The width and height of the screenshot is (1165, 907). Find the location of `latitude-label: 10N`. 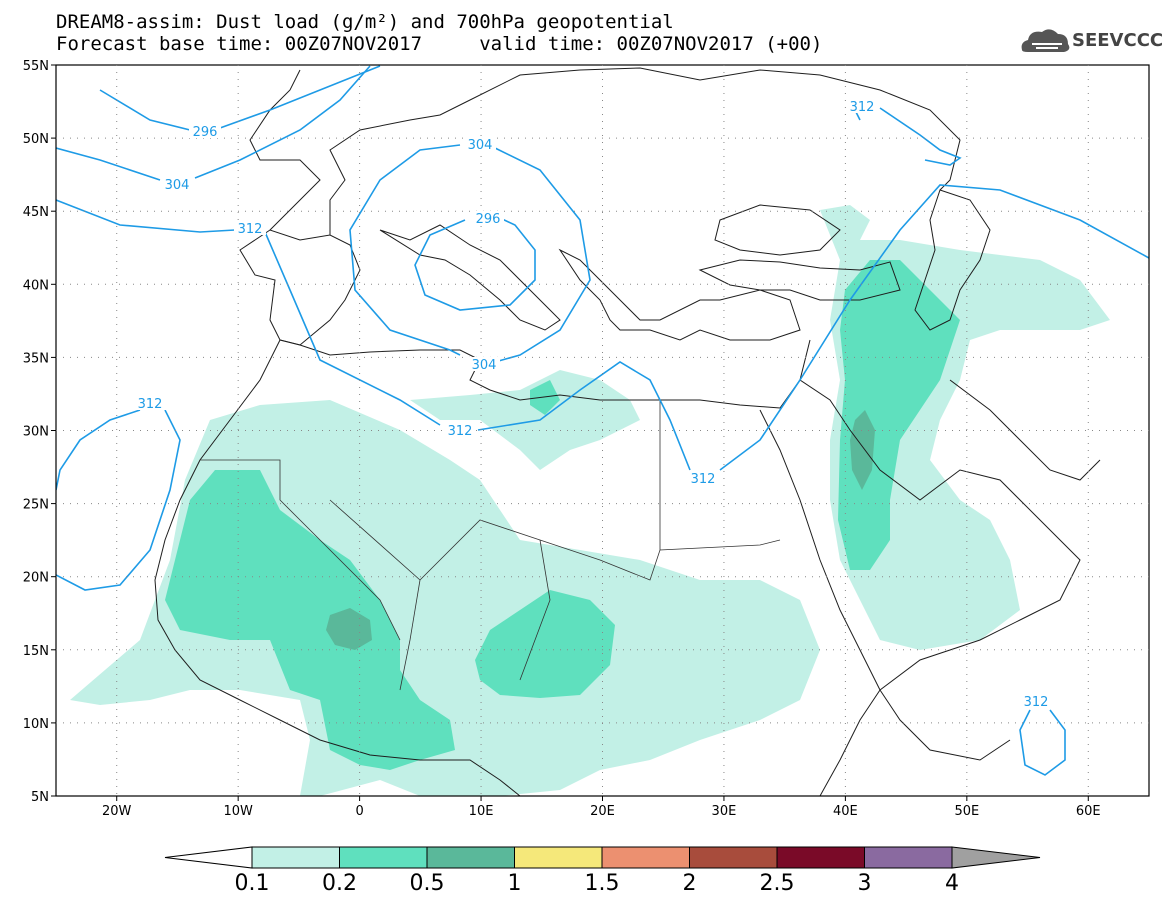

latitude-label: 10N is located at coordinates (36, 724).